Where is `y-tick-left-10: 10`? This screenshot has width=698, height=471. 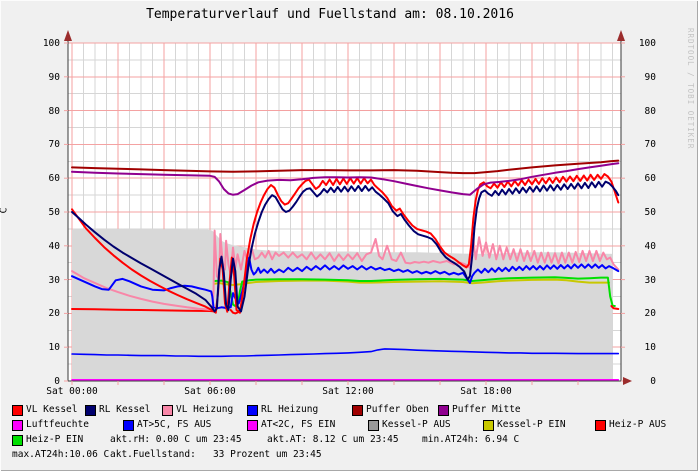 y-tick-left-10: 10 is located at coordinates (54, 348).